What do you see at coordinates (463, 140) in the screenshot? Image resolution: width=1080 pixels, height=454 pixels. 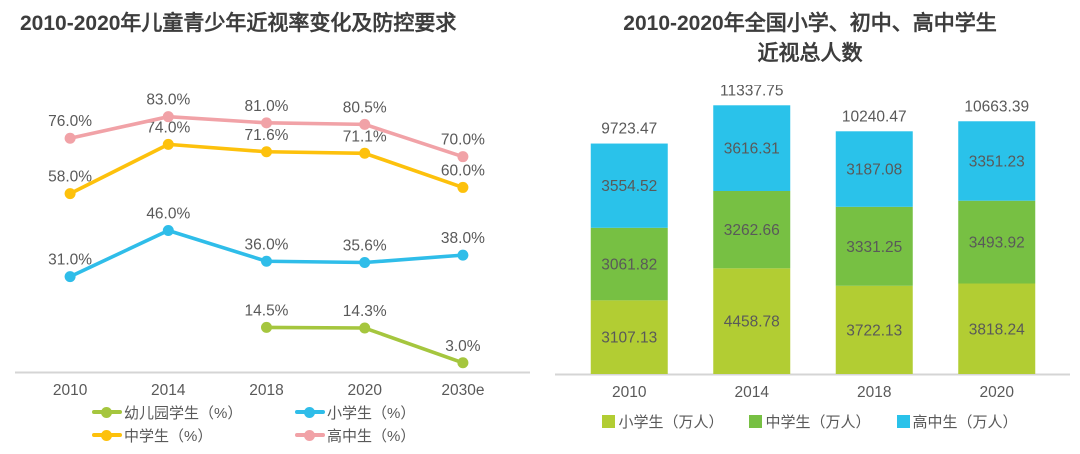 I see `data-point-label: 70.0%` at bounding box center [463, 140].